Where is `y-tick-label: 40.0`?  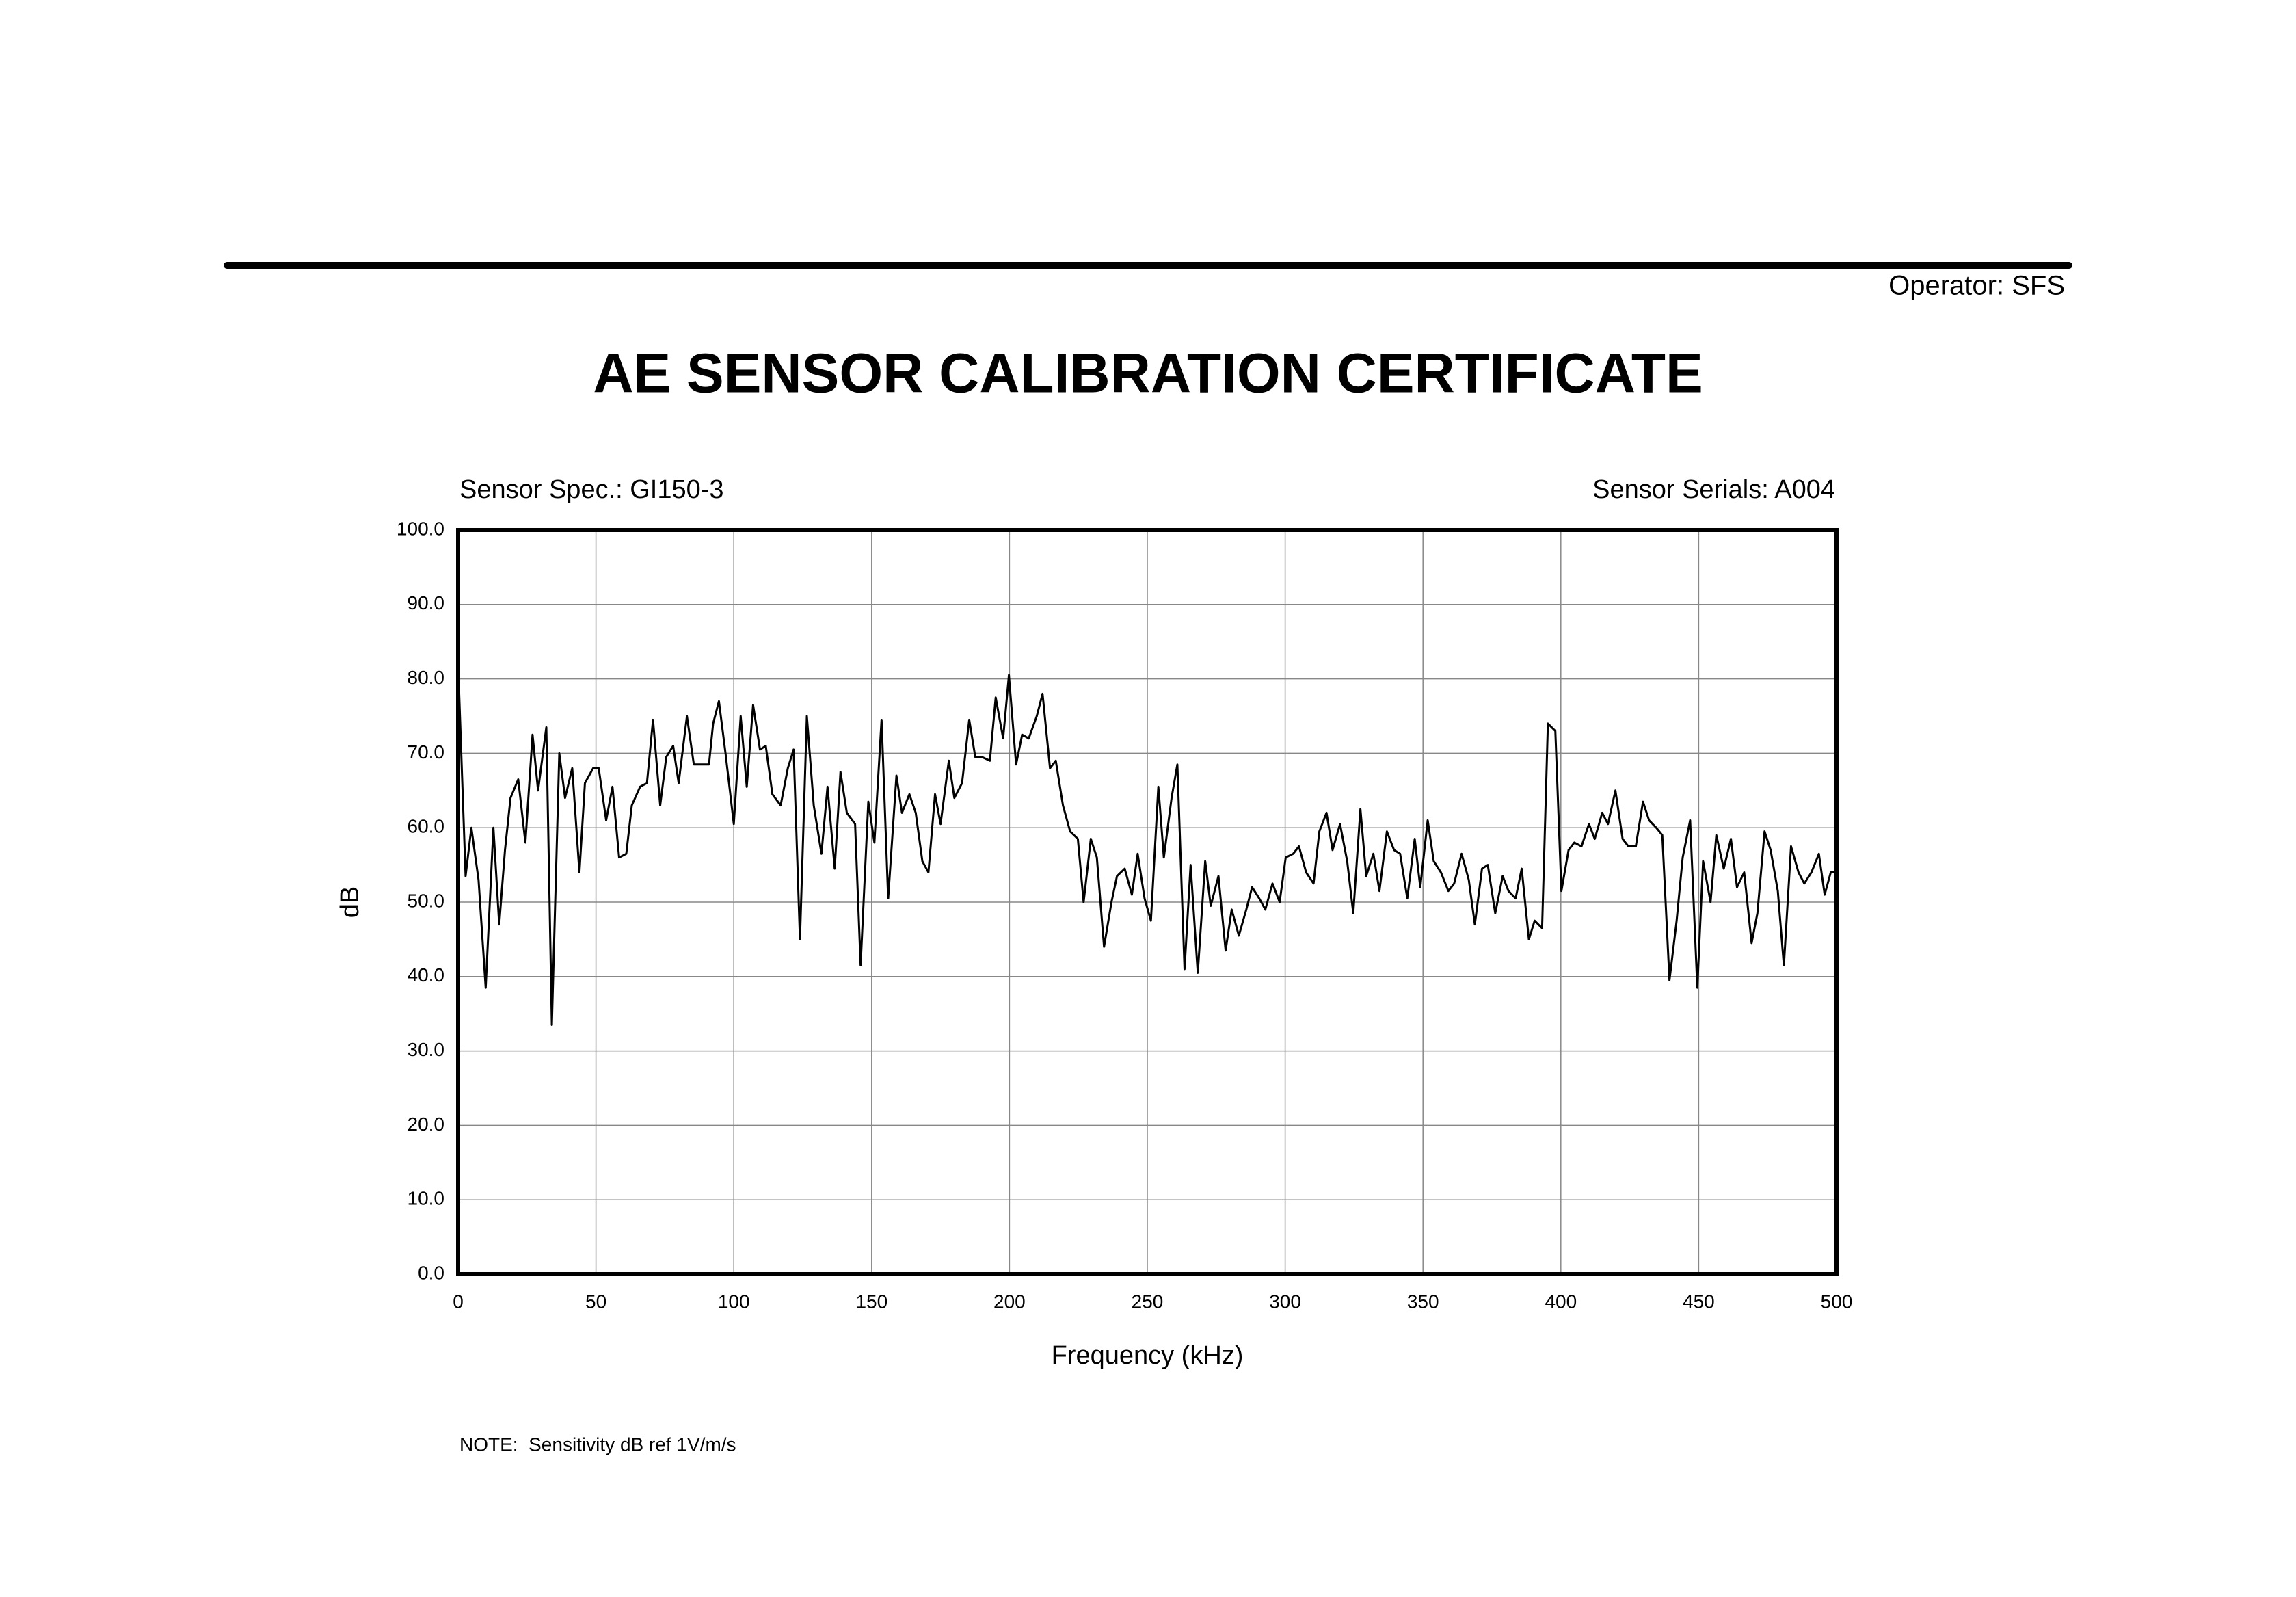
y-tick-label: 40.0 is located at coordinates (426, 975).